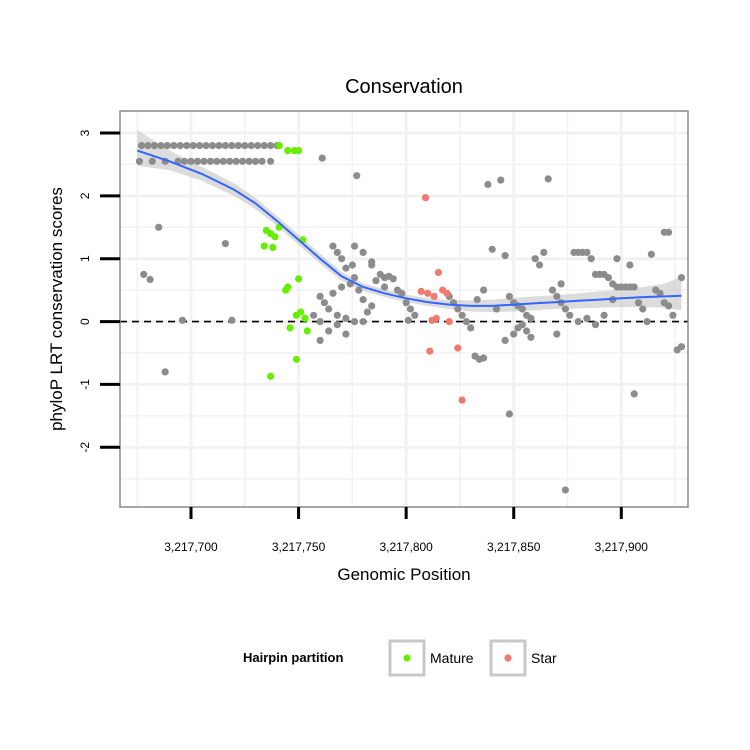 This screenshot has width=750, height=750. What do you see at coordinates (56, 309) in the screenshot?
I see `y-axis-title: phyloP LRT conservation scores` at bounding box center [56, 309].